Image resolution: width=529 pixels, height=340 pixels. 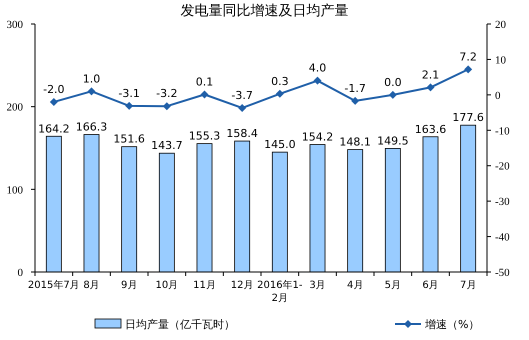 I want to click on data-label: -3.1, so click(x=129, y=93).